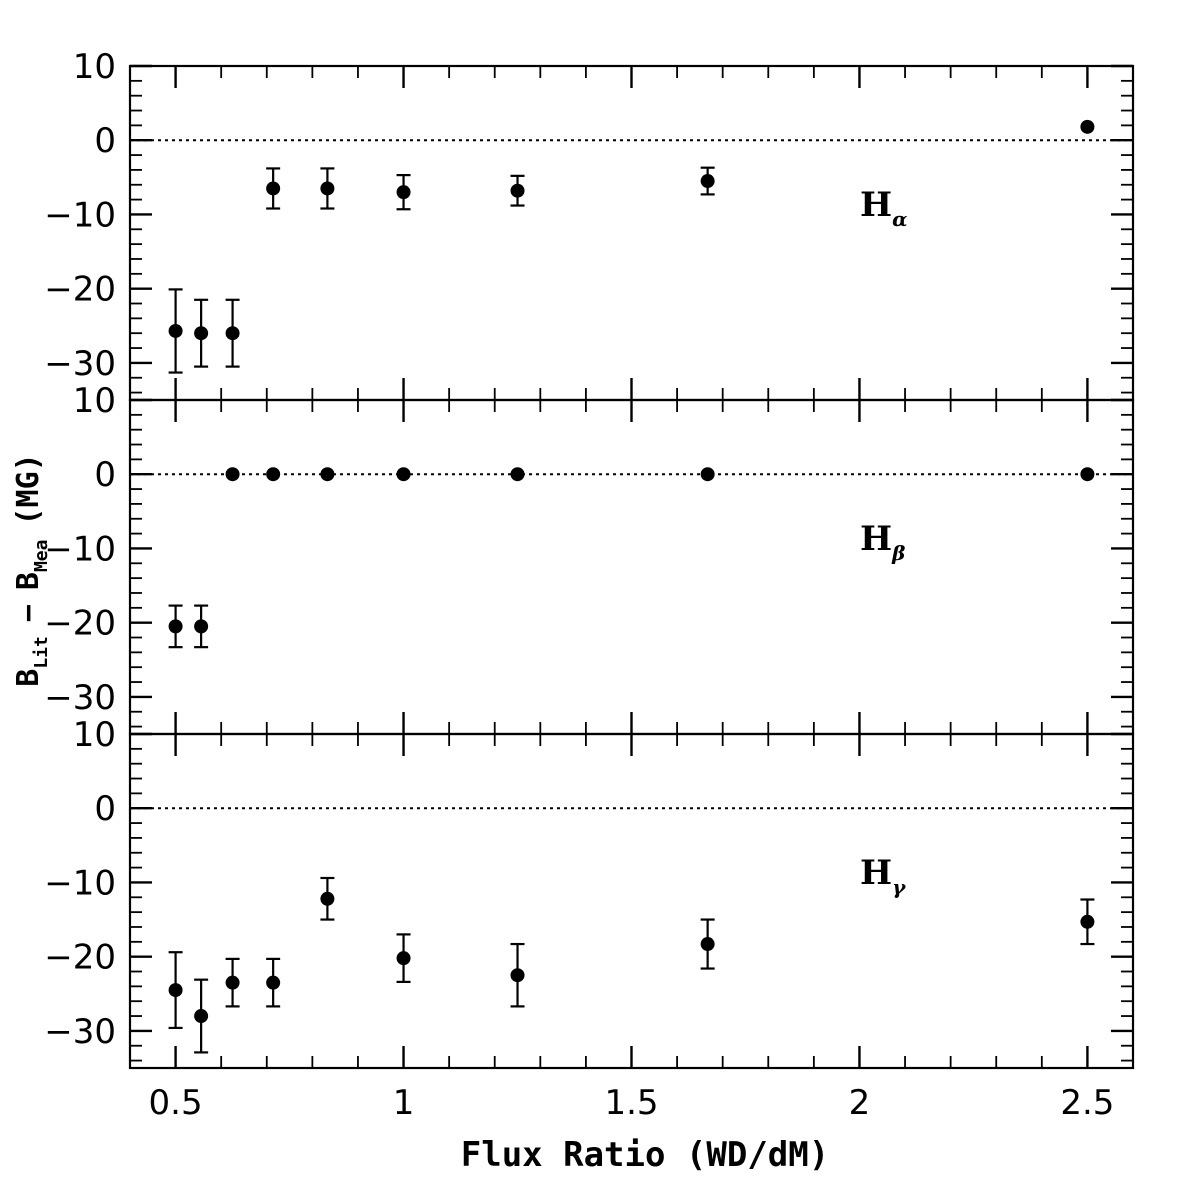 The image size is (1196, 1196). Describe the element at coordinates (631, 1103) in the screenshot. I see `x-tick-label: 1.5` at that location.